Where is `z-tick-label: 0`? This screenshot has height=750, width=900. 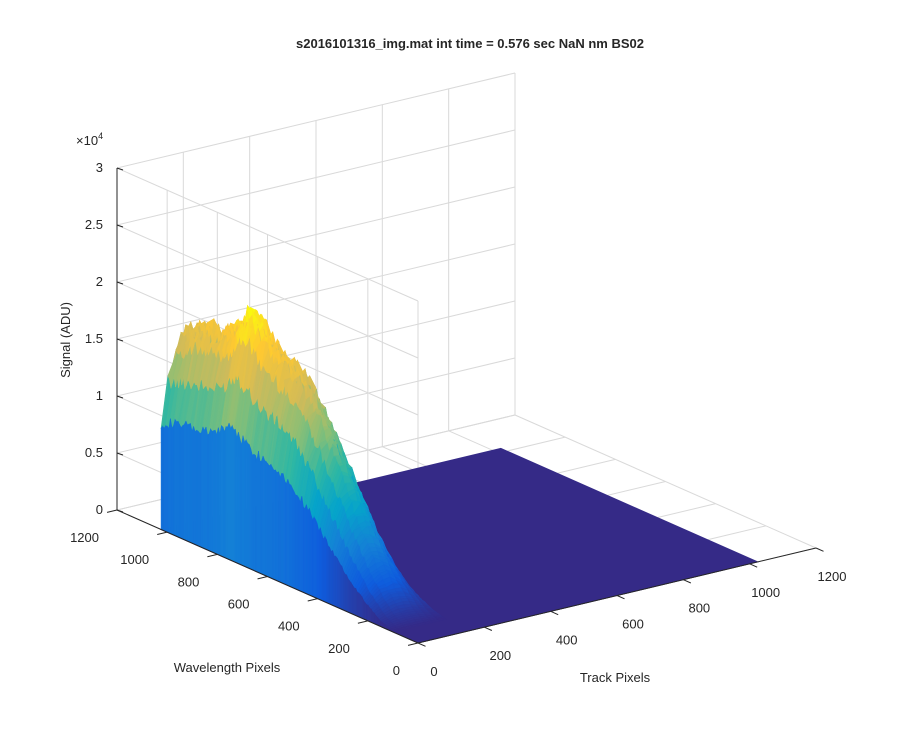
z-tick-label: 0 is located at coordinates (99, 509).